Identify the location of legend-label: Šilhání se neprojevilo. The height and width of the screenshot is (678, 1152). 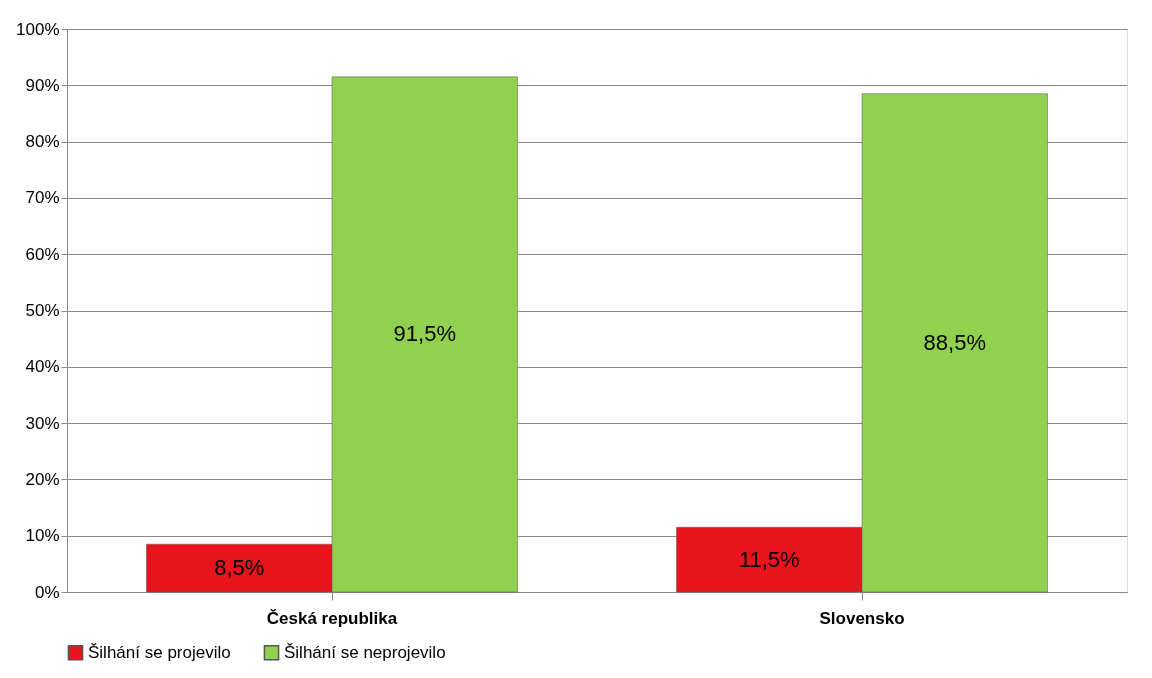
(365, 652).